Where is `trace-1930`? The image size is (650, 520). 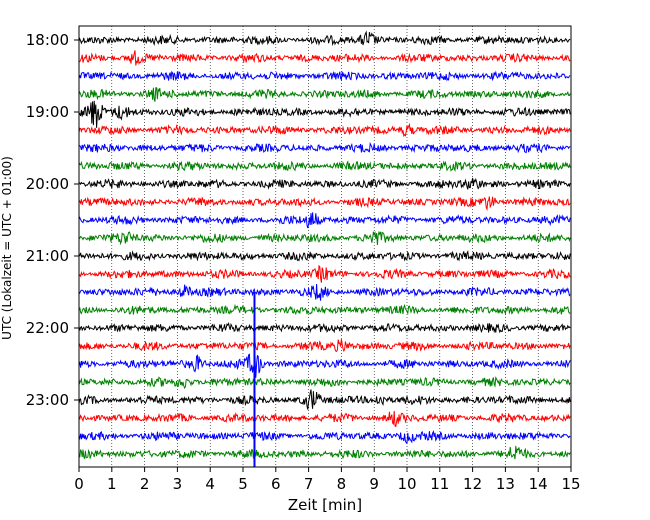
trace-1930 is located at coordinates (324, 147).